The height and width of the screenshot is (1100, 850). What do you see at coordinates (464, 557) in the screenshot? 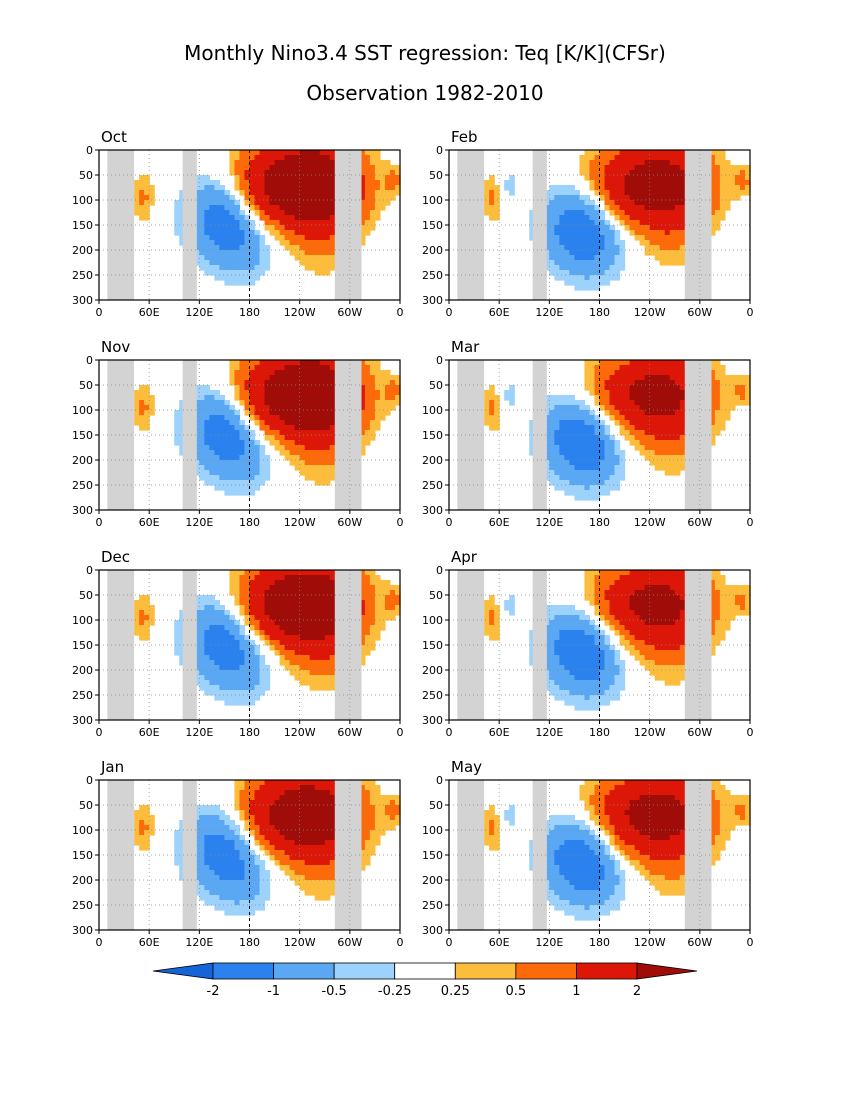
I see `panel-label: Apr` at bounding box center [464, 557].